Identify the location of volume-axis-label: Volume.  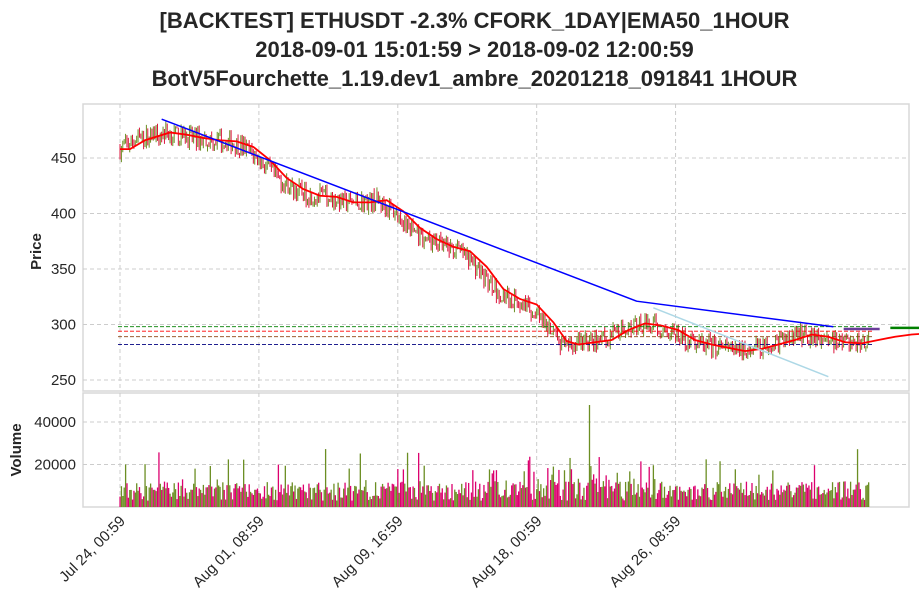
(16, 449).